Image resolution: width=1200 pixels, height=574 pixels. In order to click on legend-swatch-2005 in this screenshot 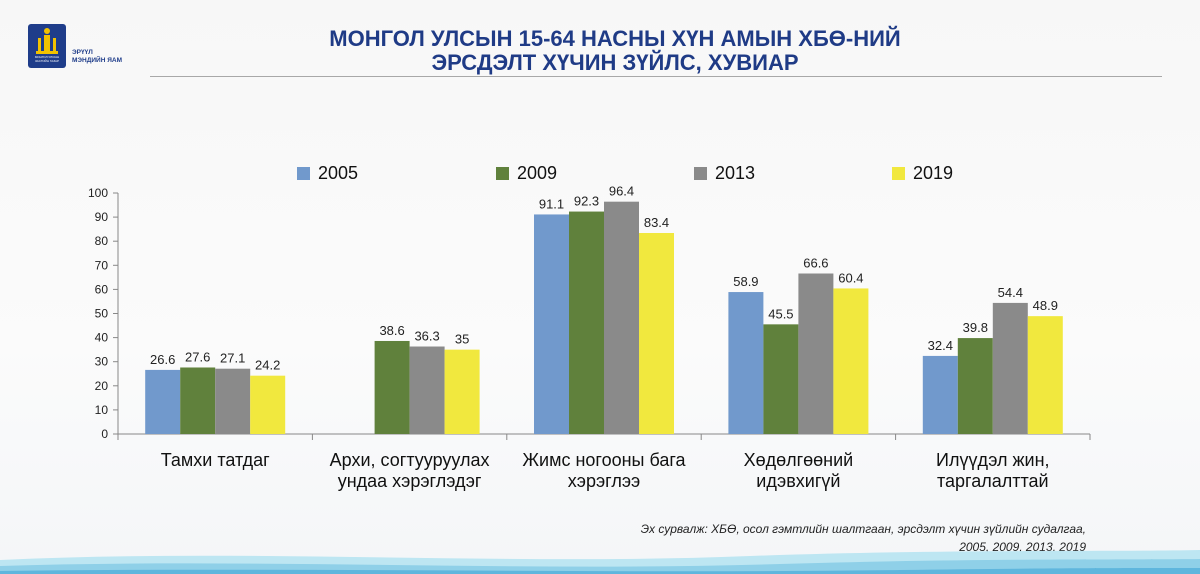, I will do `click(303, 173)`.